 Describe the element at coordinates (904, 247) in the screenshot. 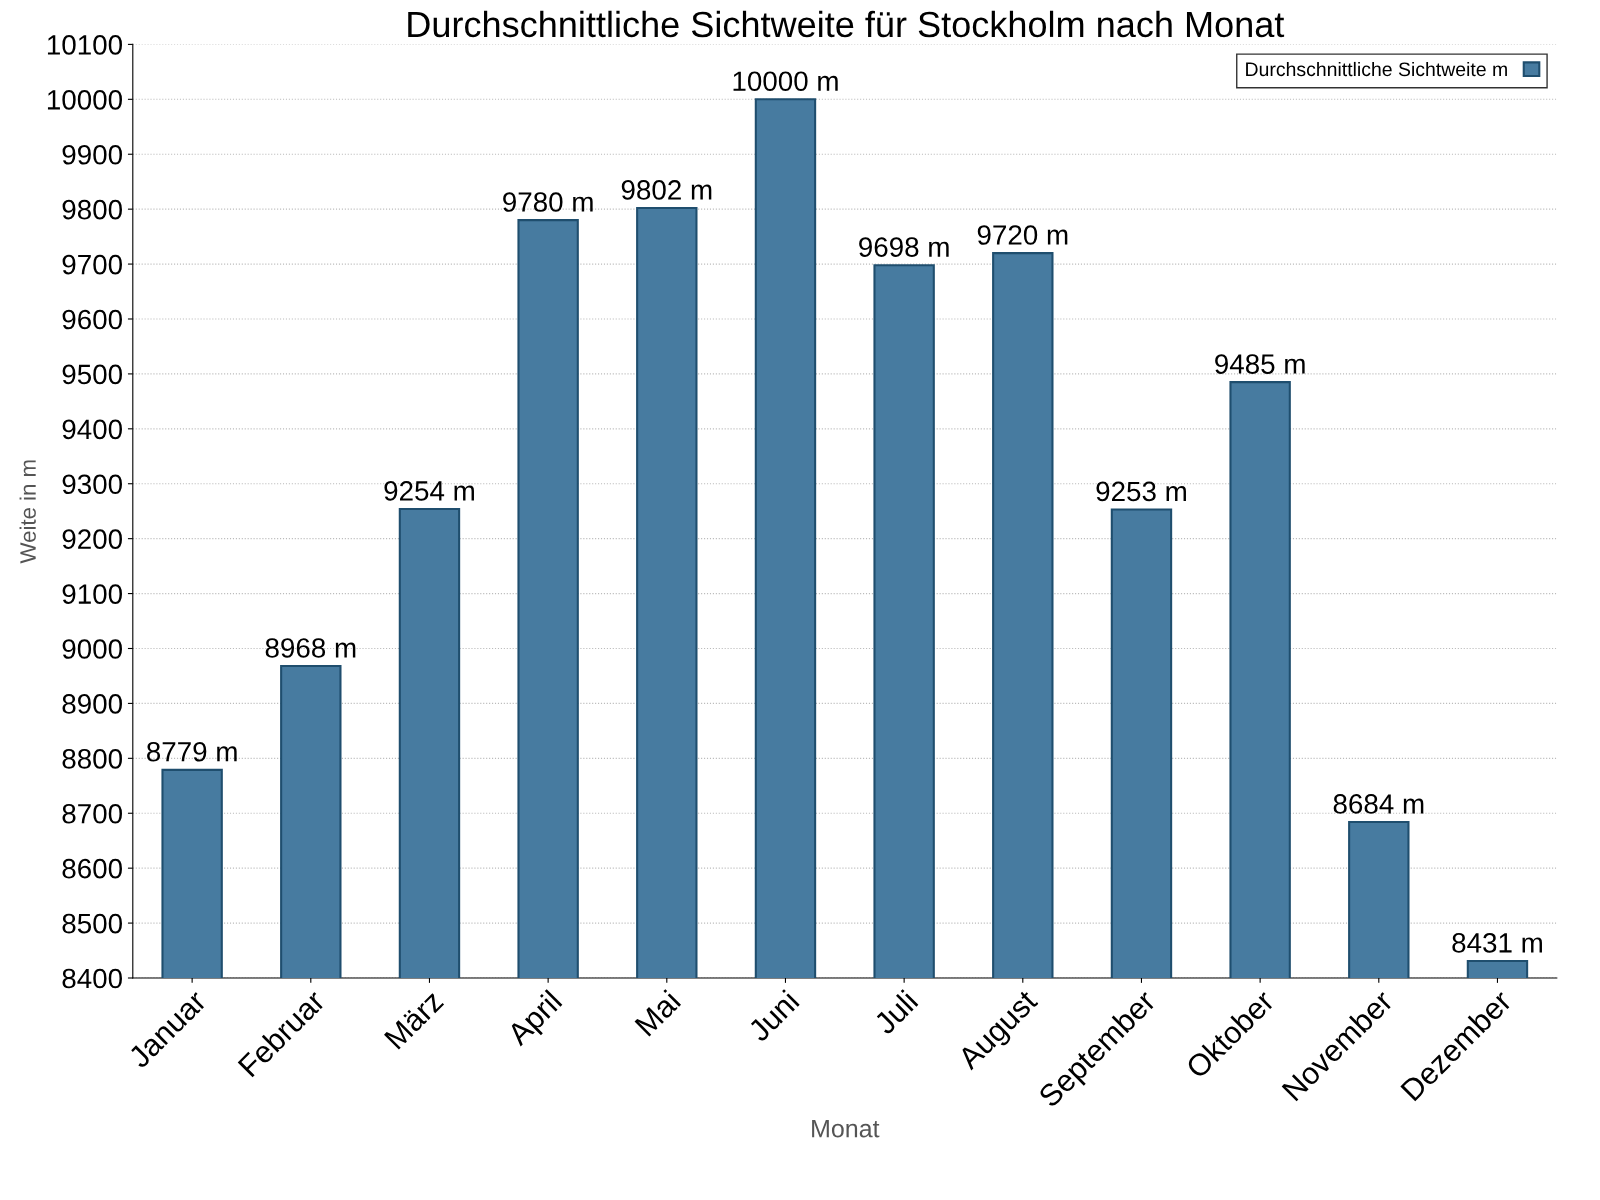

I see `data-label: 9698 m` at that location.